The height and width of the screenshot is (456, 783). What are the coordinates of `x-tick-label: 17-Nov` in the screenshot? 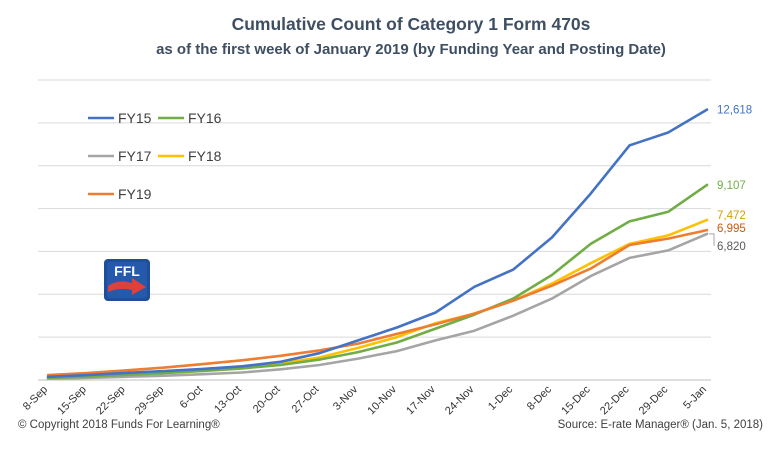 It's located at (421, 400).